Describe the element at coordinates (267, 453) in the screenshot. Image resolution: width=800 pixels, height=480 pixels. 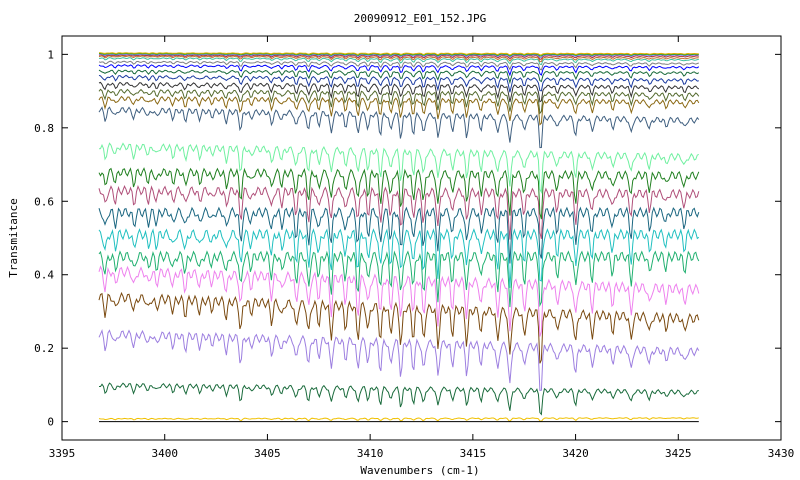
I see `x-tick-label: 3405` at that location.